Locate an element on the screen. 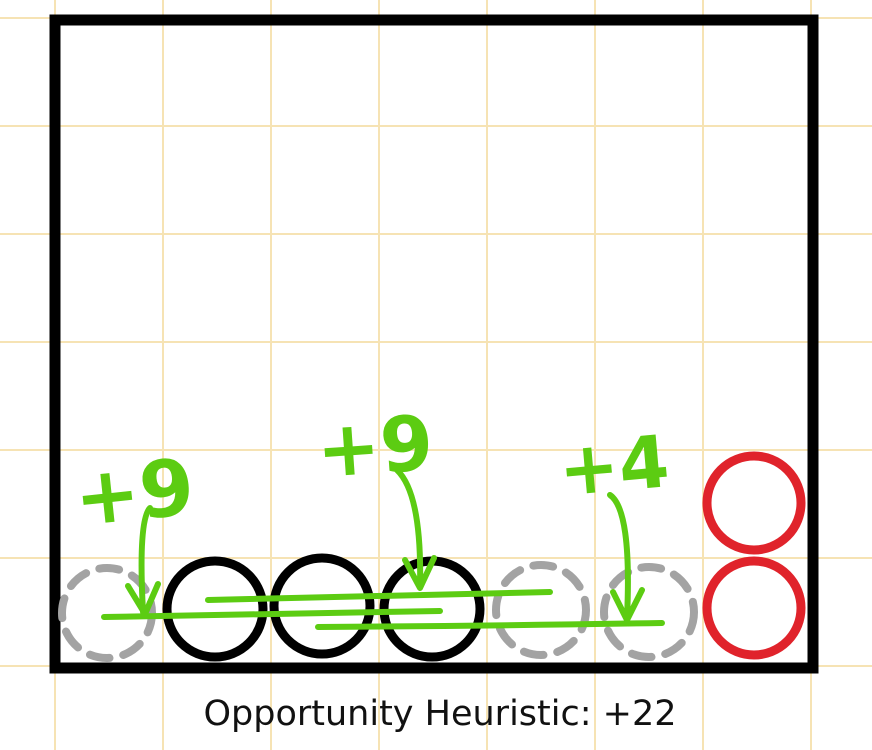  empty-slots is located at coordinates (378, 611).